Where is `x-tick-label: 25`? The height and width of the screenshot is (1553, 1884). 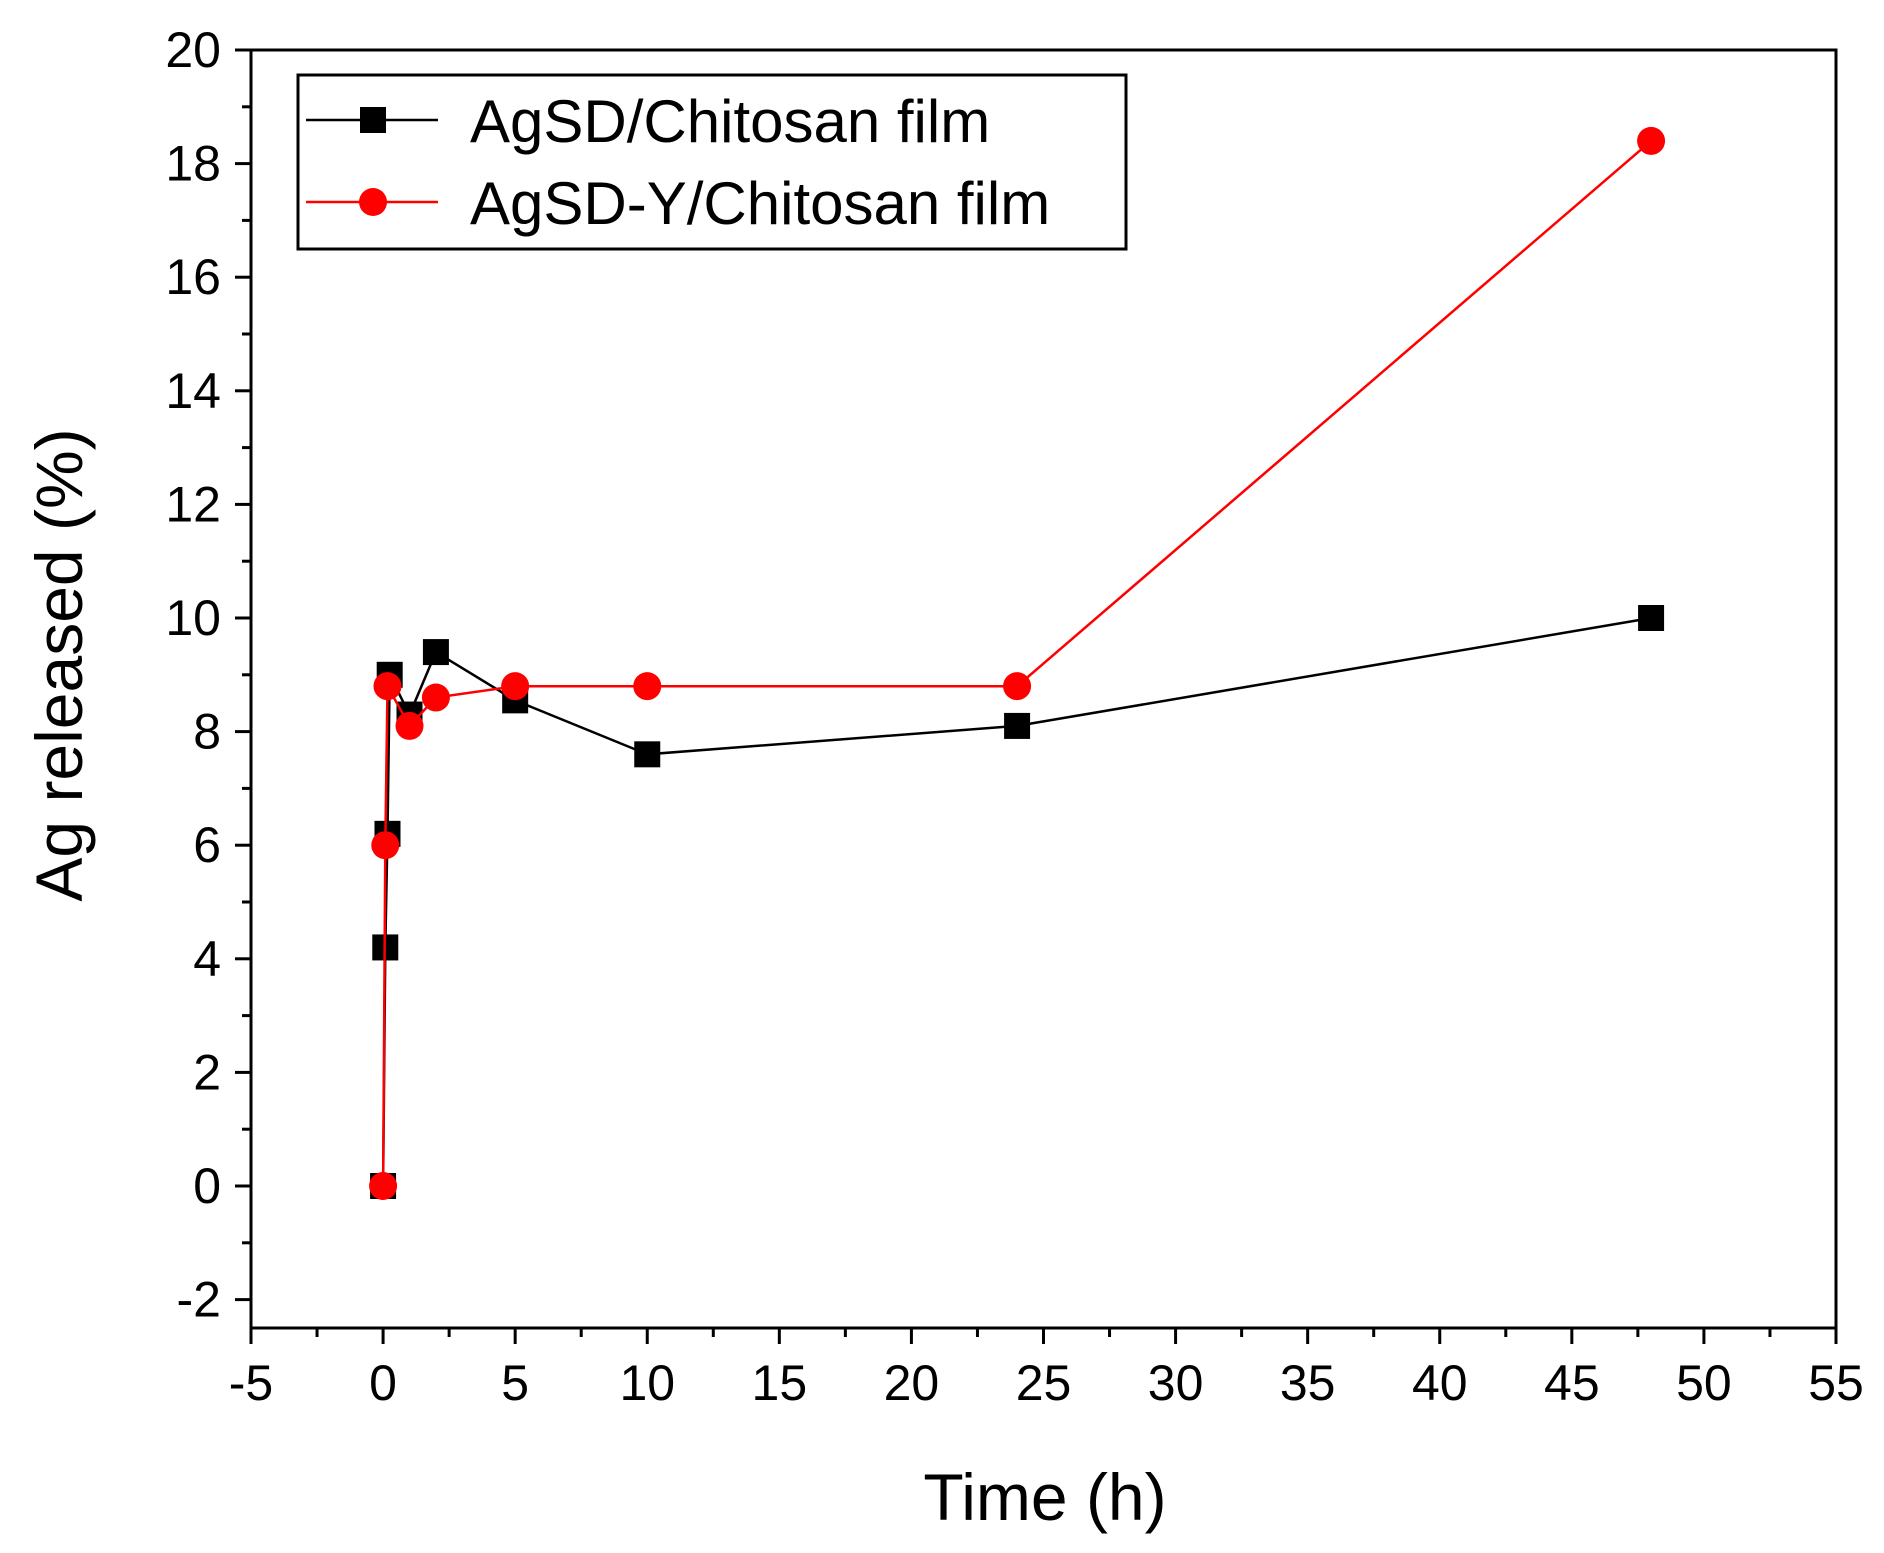 x-tick-label: 25 is located at coordinates (1044, 1383).